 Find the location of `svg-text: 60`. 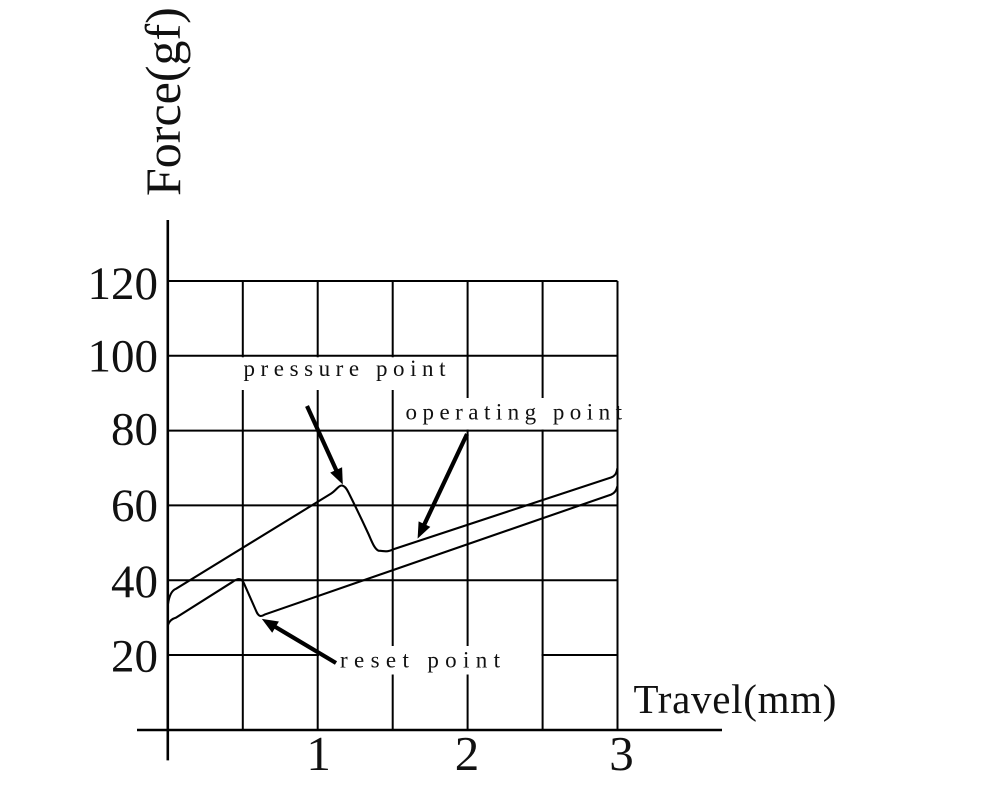

svg-text: 60 is located at coordinates (134, 506).